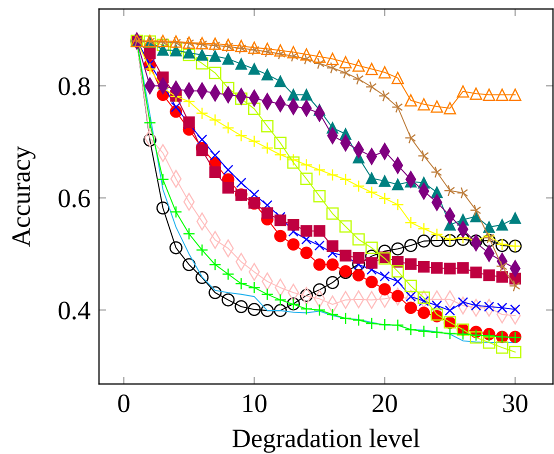  What do you see at coordinates (326, 440) in the screenshot?
I see `x-axis-title: Degradation level` at bounding box center [326, 440].